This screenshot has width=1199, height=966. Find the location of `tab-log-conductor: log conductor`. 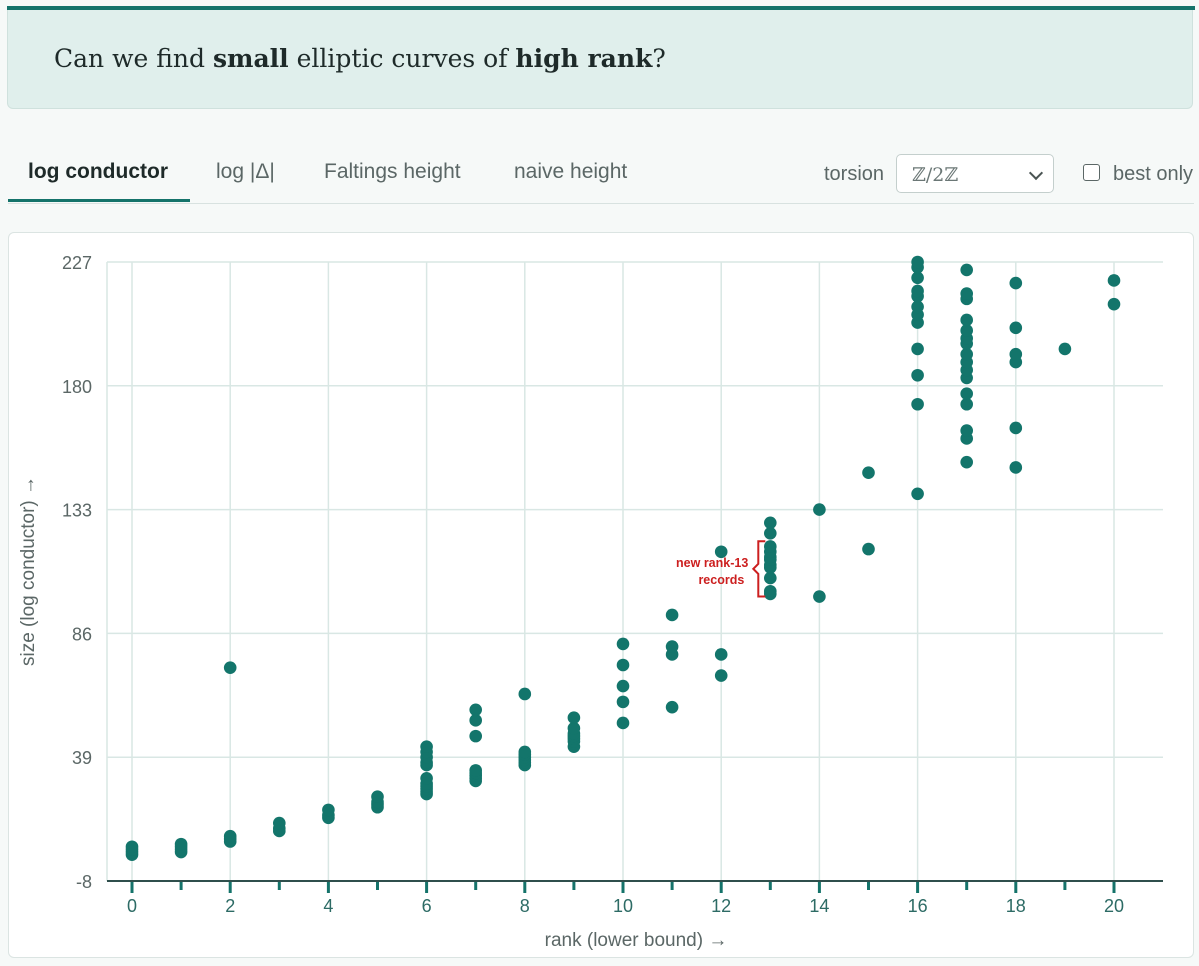

tab-log-conductor: log conductor is located at coordinates (98, 171).